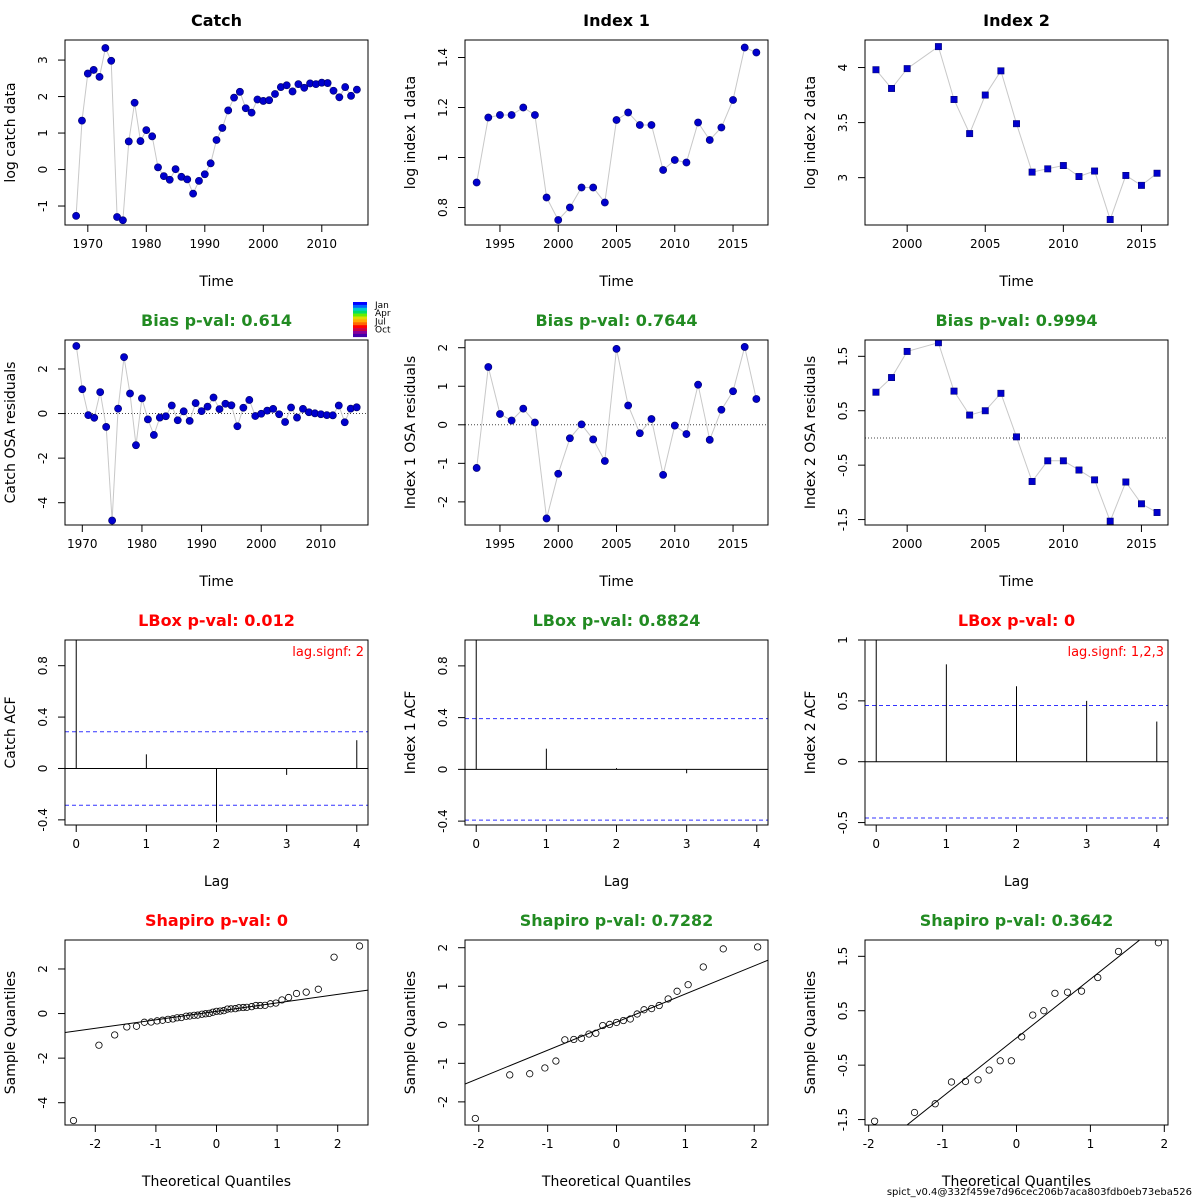 The height and width of the screenshot is (1200, 1200). I want to click on x-axis-label: Time, so click(1015, 282).